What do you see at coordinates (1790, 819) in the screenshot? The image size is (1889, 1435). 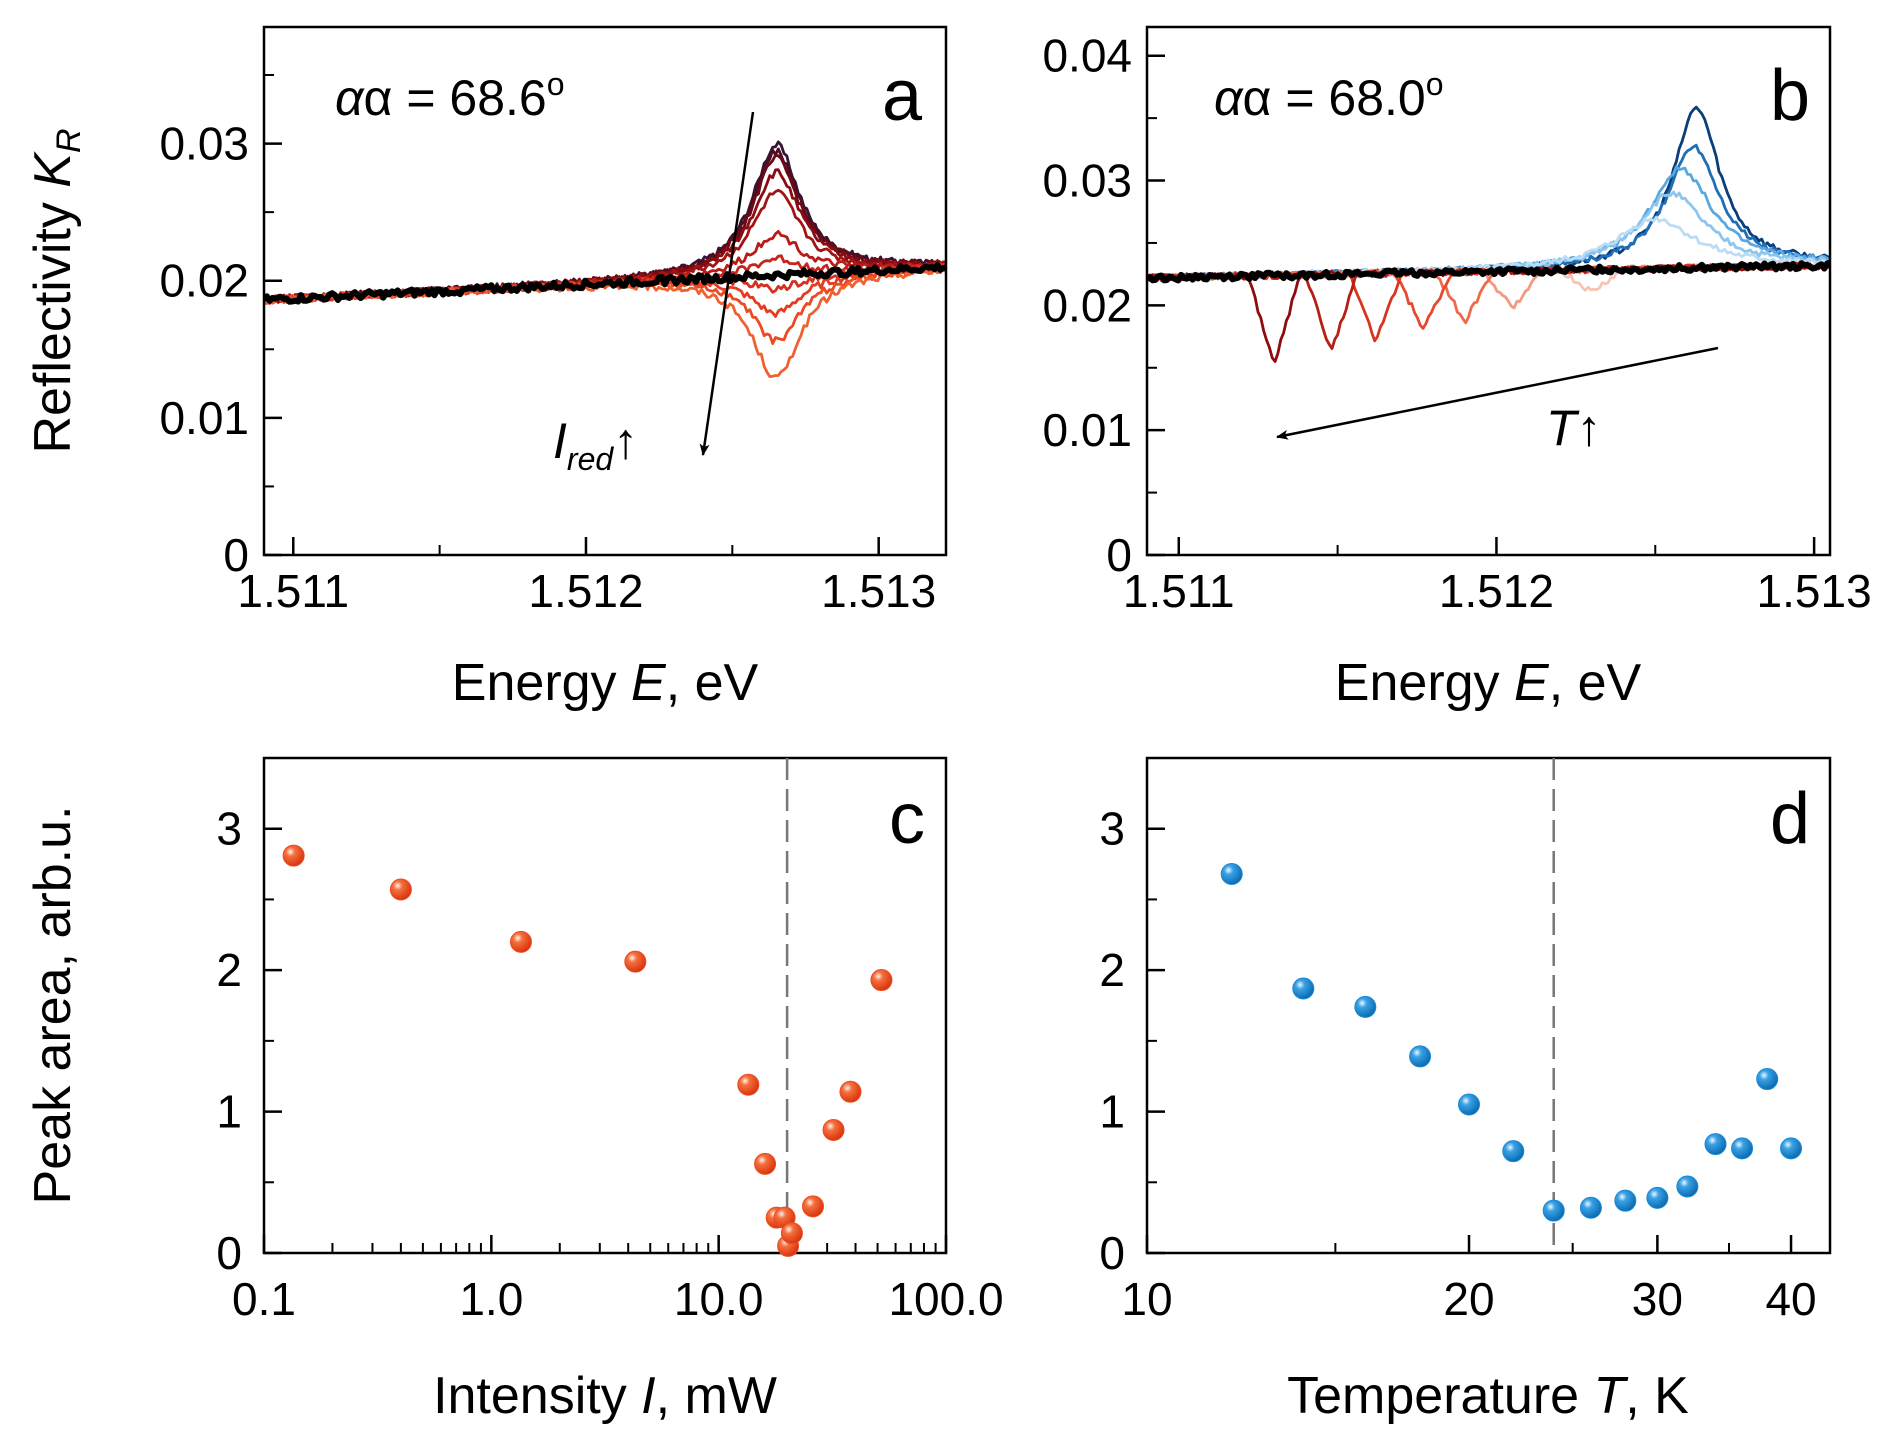 I see `panel-d-letter: d` at bounding box center [1790, 819].